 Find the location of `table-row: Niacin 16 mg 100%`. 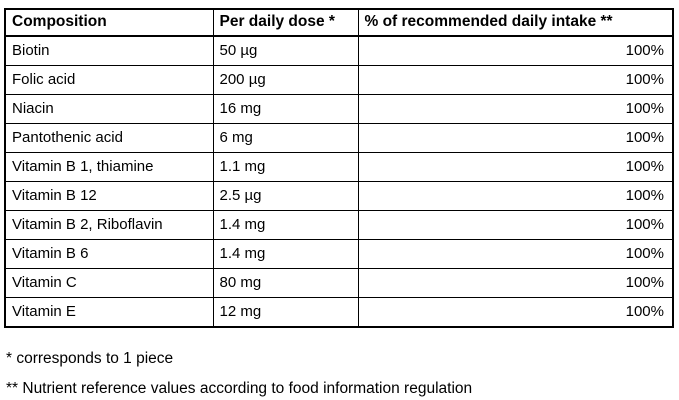

table-row: Niacin 16 mg 100% is located at coordinates (339, 109).